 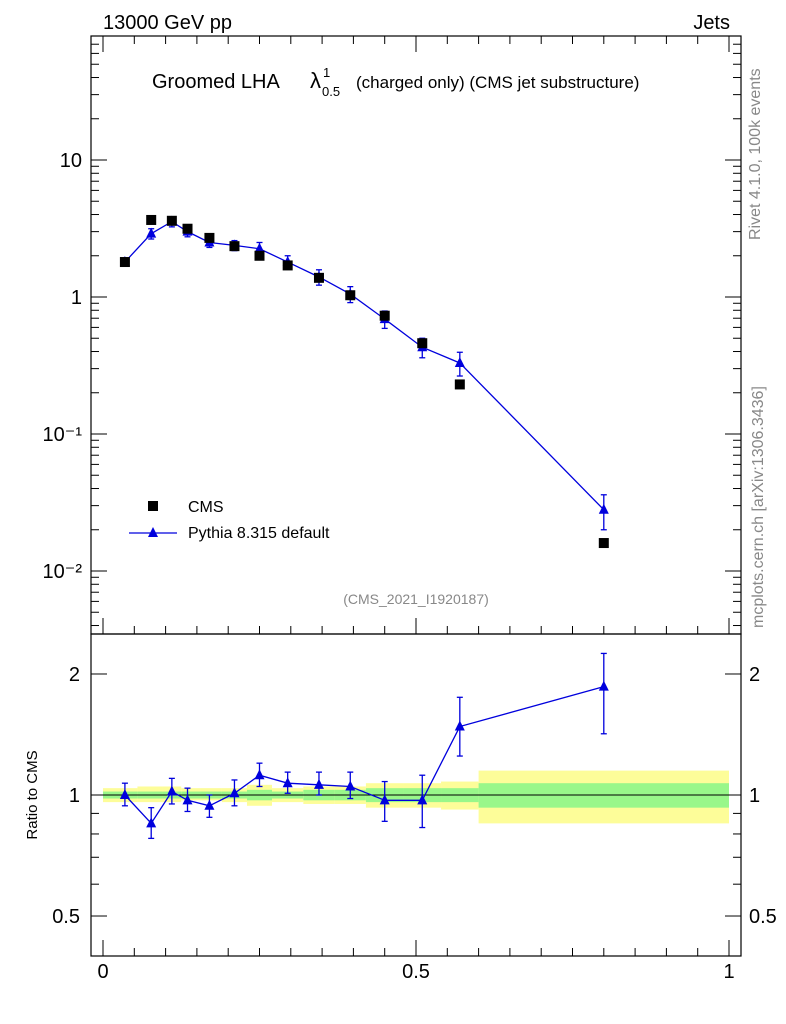 What do you see at coordinates (711, 23) in the screenshot?
I see `category-label: Jets` at bounding box center [711, 23].